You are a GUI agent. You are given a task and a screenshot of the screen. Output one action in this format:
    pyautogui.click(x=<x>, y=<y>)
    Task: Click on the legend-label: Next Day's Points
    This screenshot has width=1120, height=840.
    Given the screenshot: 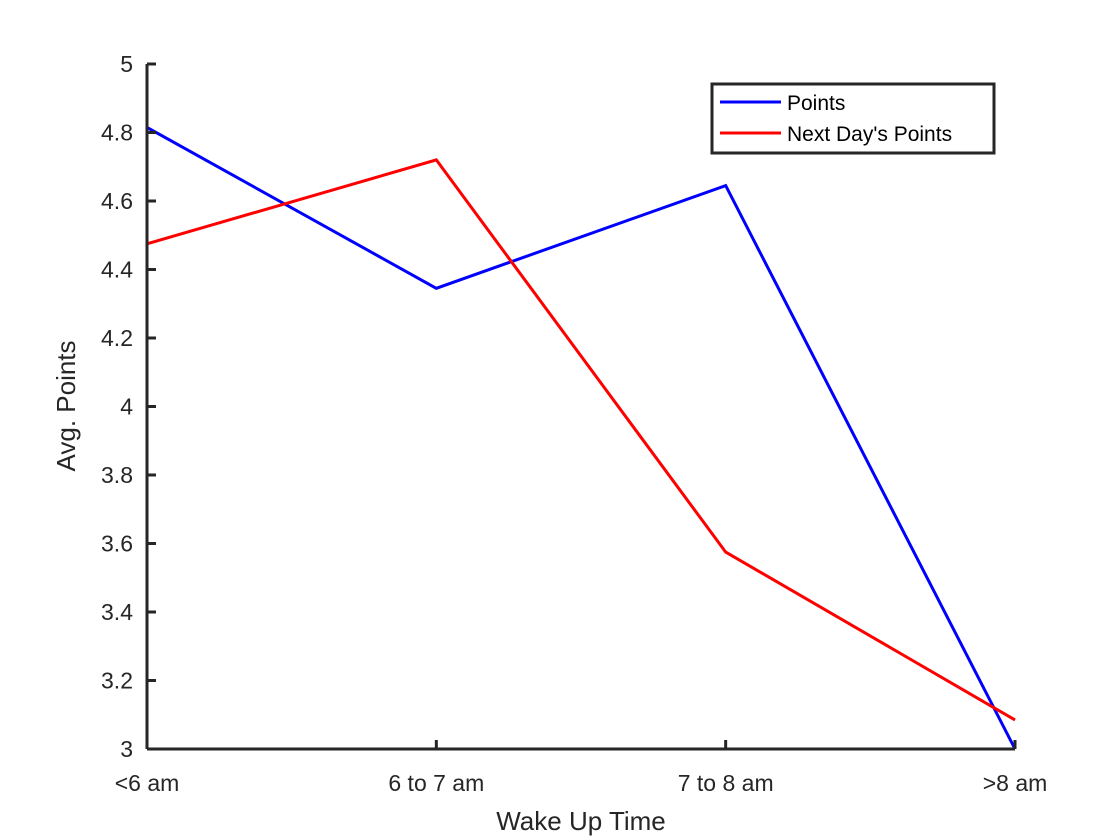 What is the action you would take?
    pyautogui.click(x=869, y=134)
    